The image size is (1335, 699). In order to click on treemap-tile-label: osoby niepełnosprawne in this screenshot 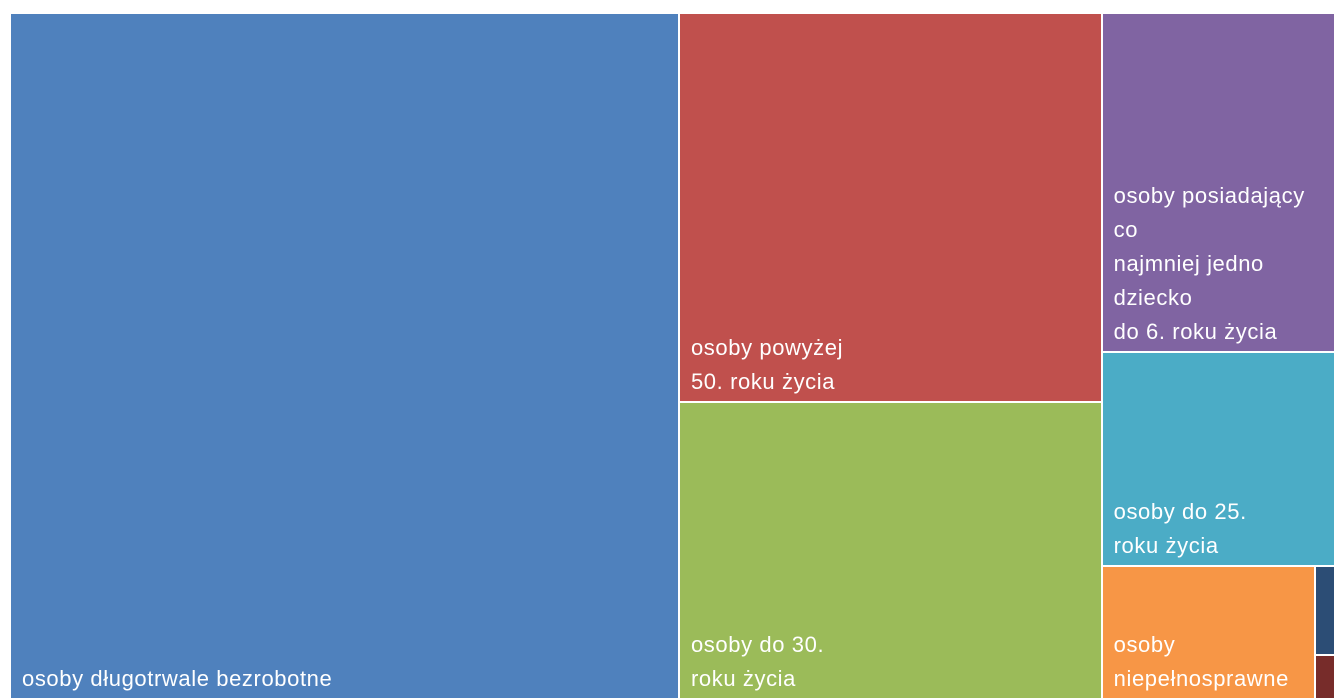, I will do `click(1201, 661)`.